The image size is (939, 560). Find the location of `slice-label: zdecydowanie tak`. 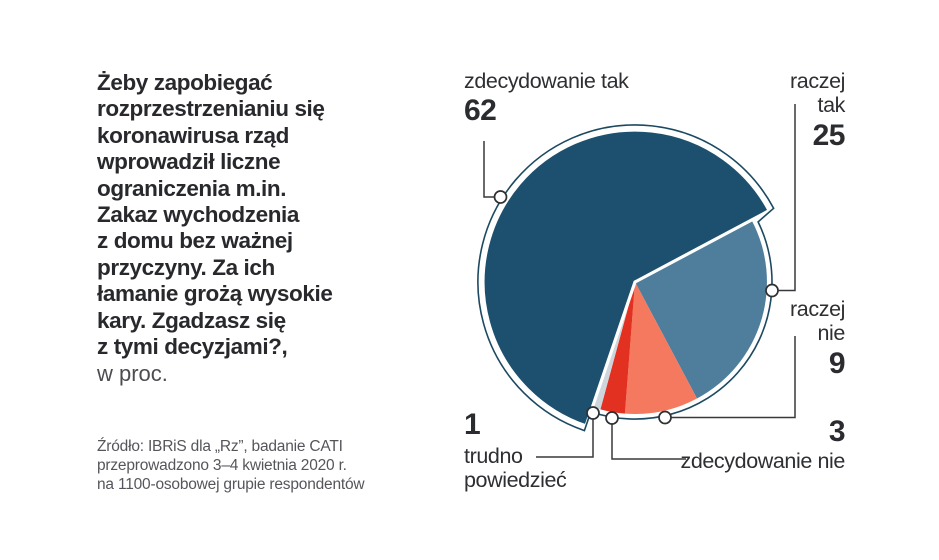

slice-label: zdecydowanie tak is located at coordinates (546, 81).